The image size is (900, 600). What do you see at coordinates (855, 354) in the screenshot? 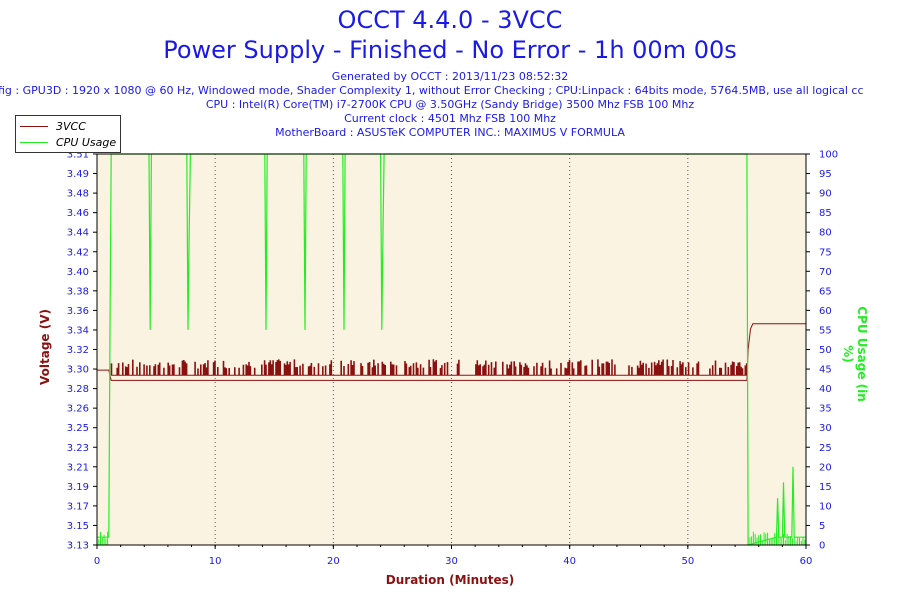
I see `y2-axis-title: CPU Usage (in %)` at bounding box center [855, 354].